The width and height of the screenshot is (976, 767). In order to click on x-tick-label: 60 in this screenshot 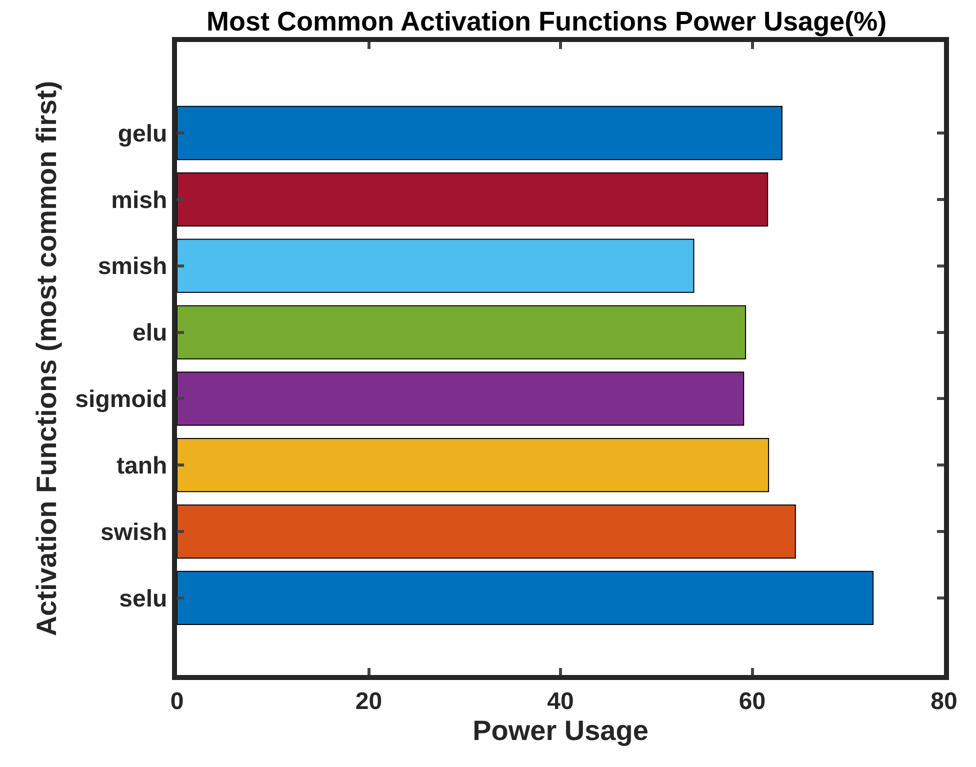, I will do `click(752, 701)`.